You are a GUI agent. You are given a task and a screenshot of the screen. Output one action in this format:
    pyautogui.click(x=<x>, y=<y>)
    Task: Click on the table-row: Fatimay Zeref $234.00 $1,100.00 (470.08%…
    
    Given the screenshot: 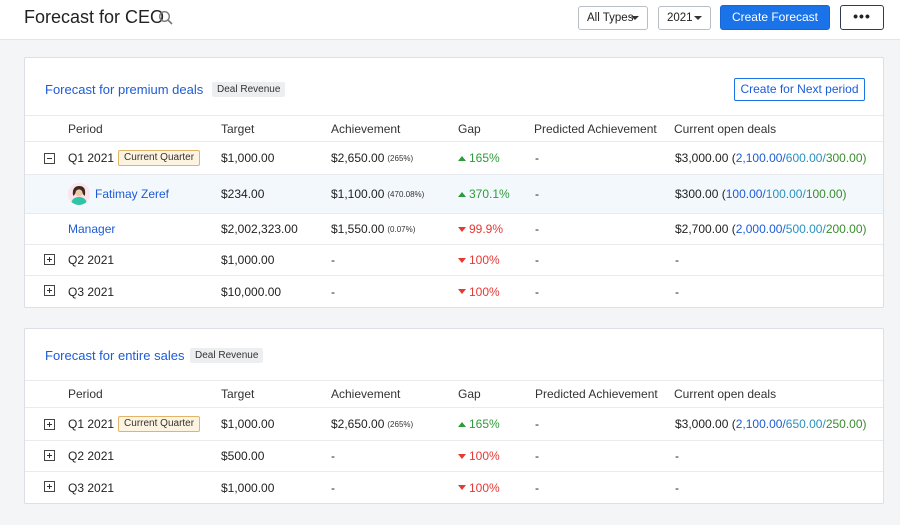 What is the action you would take?
    pyautogui.click(x=454, y=194)
    